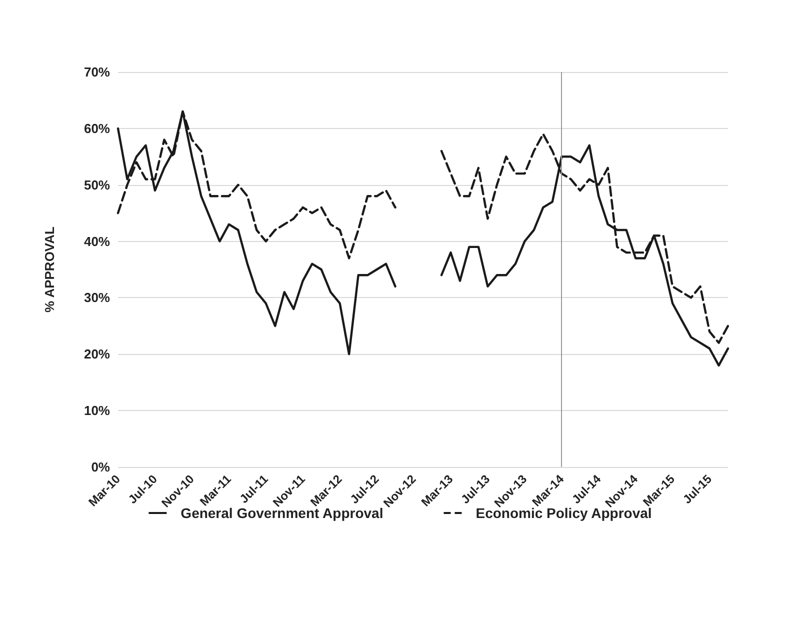 This screenshot has height=617, width=801. I want to click on y-axis-title: % APPROVAL, so click(49, 269).